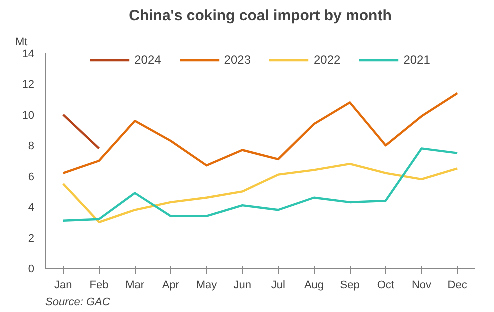  Describe the element at coordinates (385, 286) in the screenshot. I see `x-tick-label: Oct` at that location.